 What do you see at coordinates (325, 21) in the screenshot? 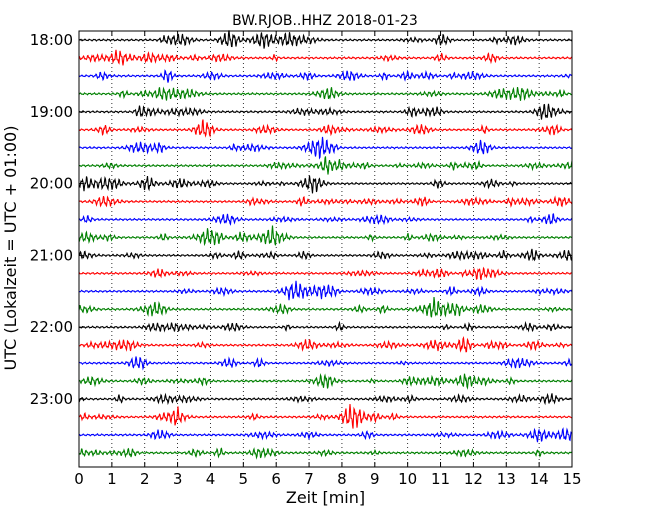
I see `chart-title: BW.RJOB..HHZ 2018-01-23` at bounding box center [325, 21].